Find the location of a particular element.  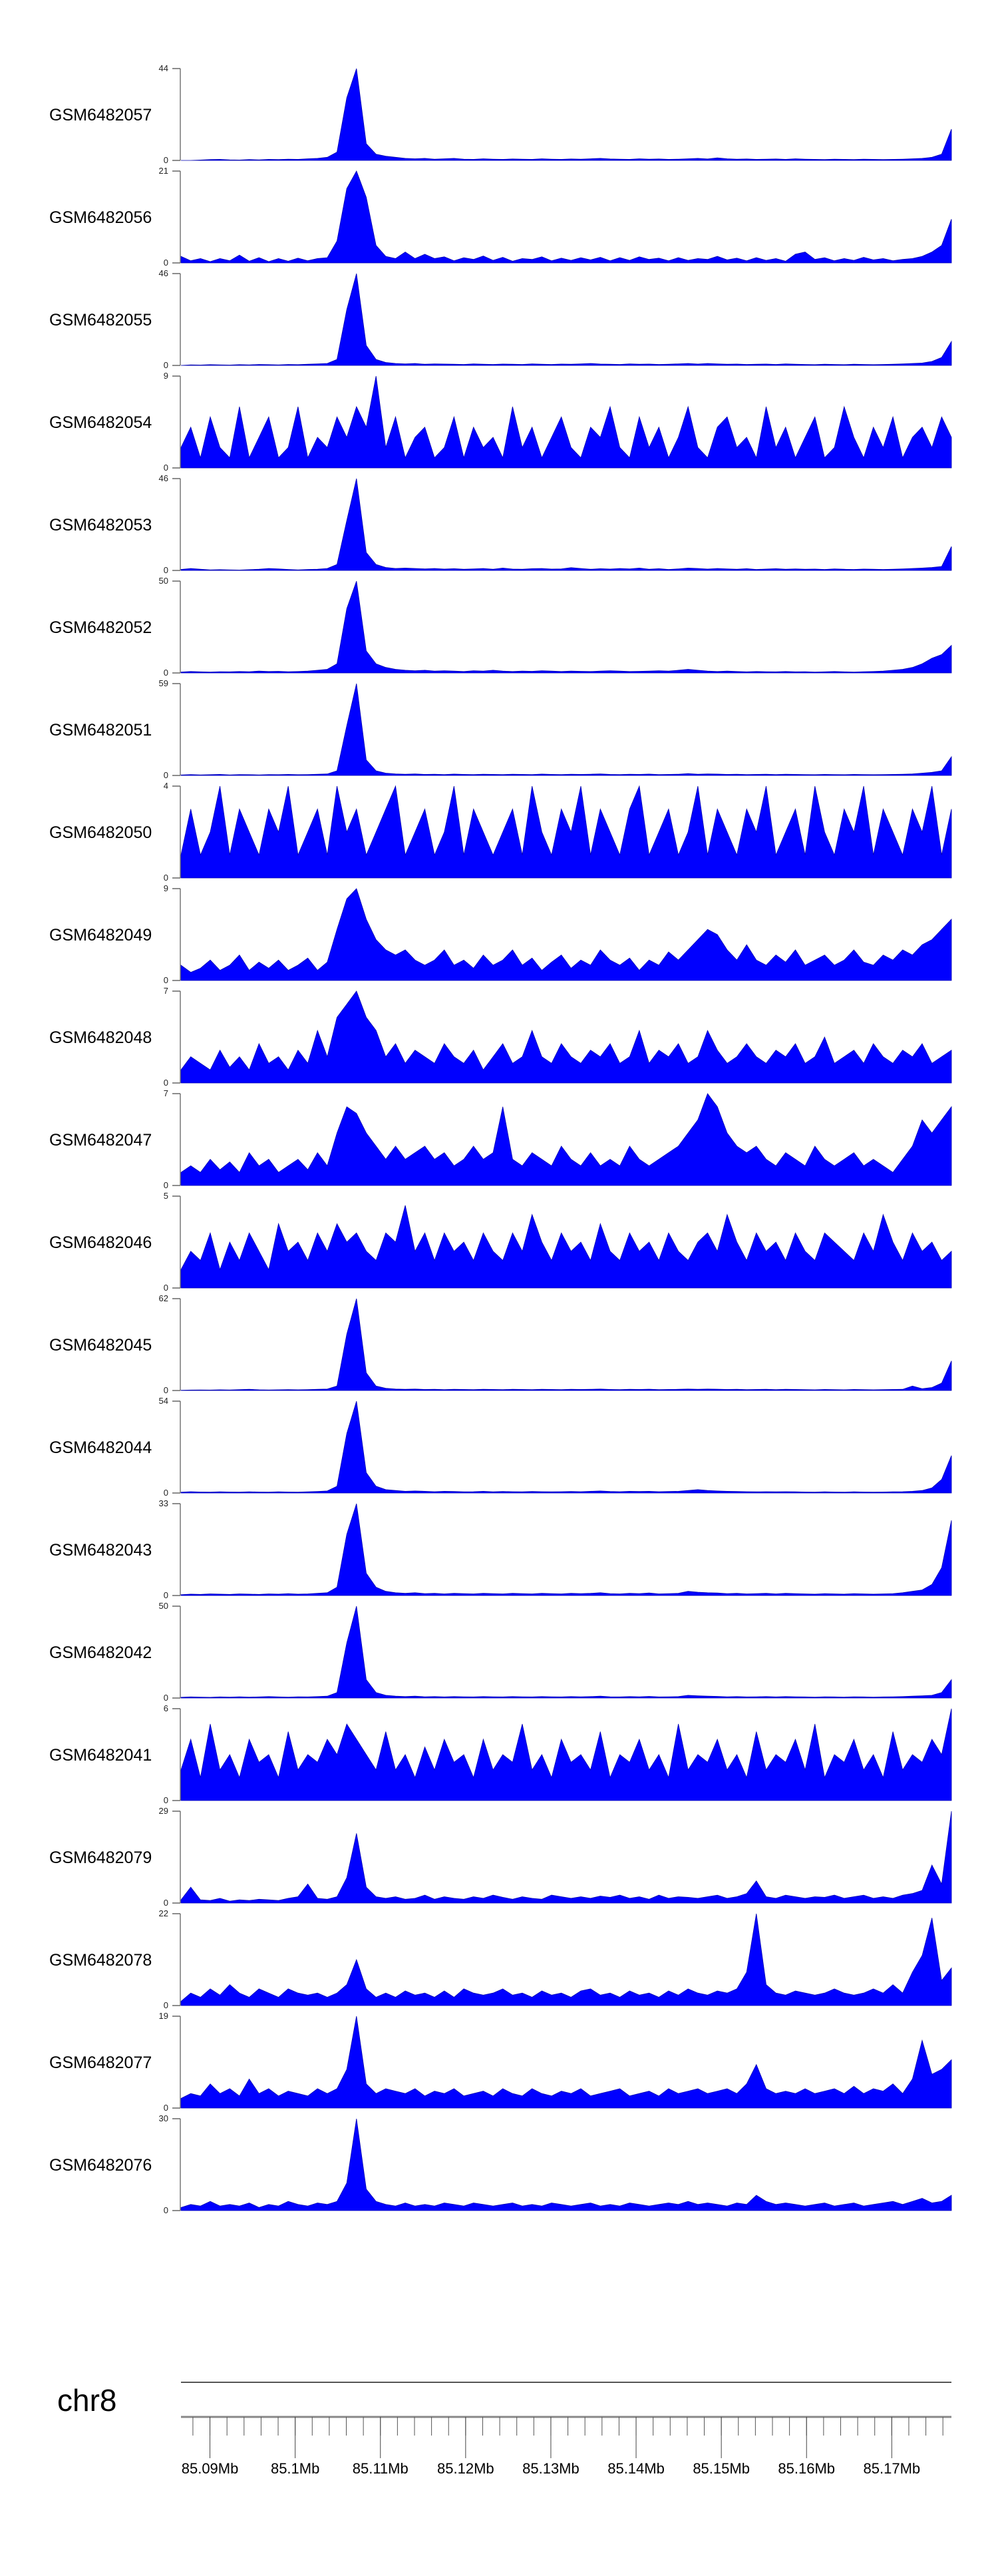

y-tick-label-max: 33 is located at coordinates (163, 1503).